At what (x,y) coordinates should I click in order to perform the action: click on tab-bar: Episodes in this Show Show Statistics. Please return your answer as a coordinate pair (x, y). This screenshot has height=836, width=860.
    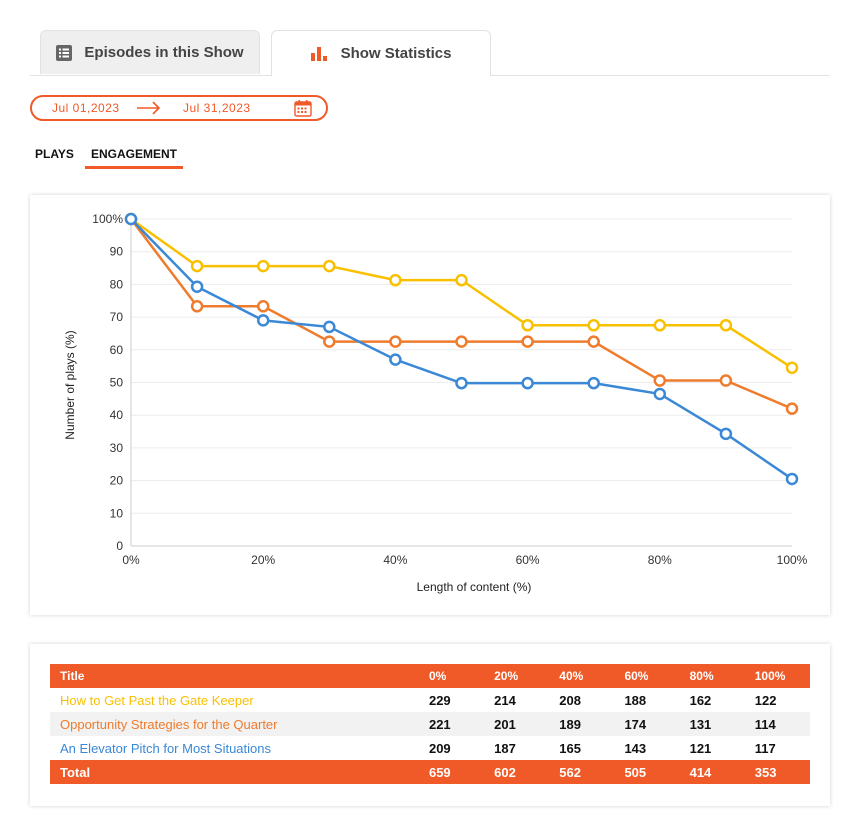
    Looking at the image, I should click on (430, 53).